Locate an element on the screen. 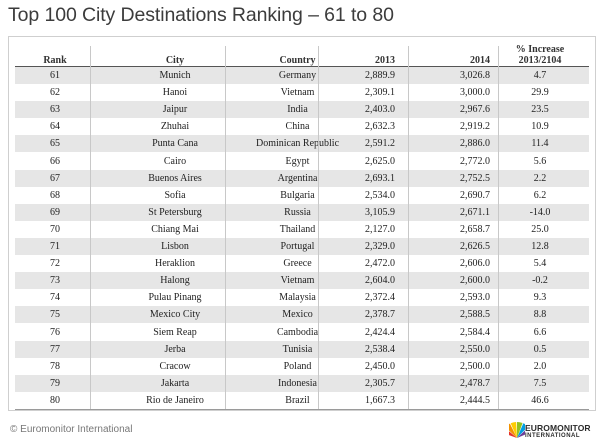  cell-rank: 72 is located at coordinates (55, 264).